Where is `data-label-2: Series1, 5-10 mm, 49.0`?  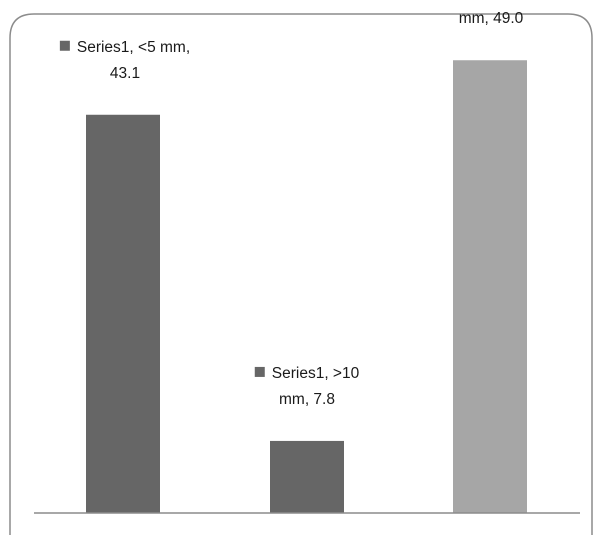
data-label-2: Series1, 5-10 mm, 49.0 is located at coordinates (499, 13).